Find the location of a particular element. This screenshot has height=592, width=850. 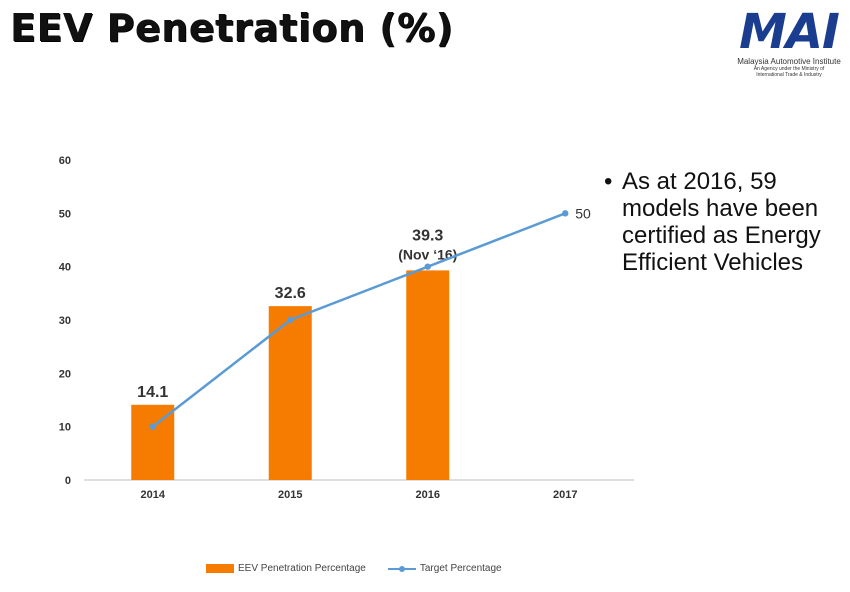

legend-label-line: Target Percentage is located at coordinates (460, 568).